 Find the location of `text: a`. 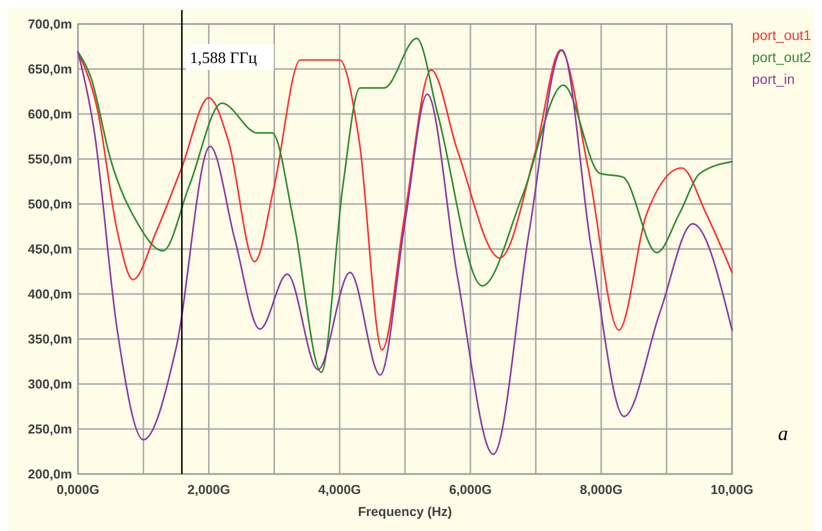

text: a is located at coordinates (783, 434).